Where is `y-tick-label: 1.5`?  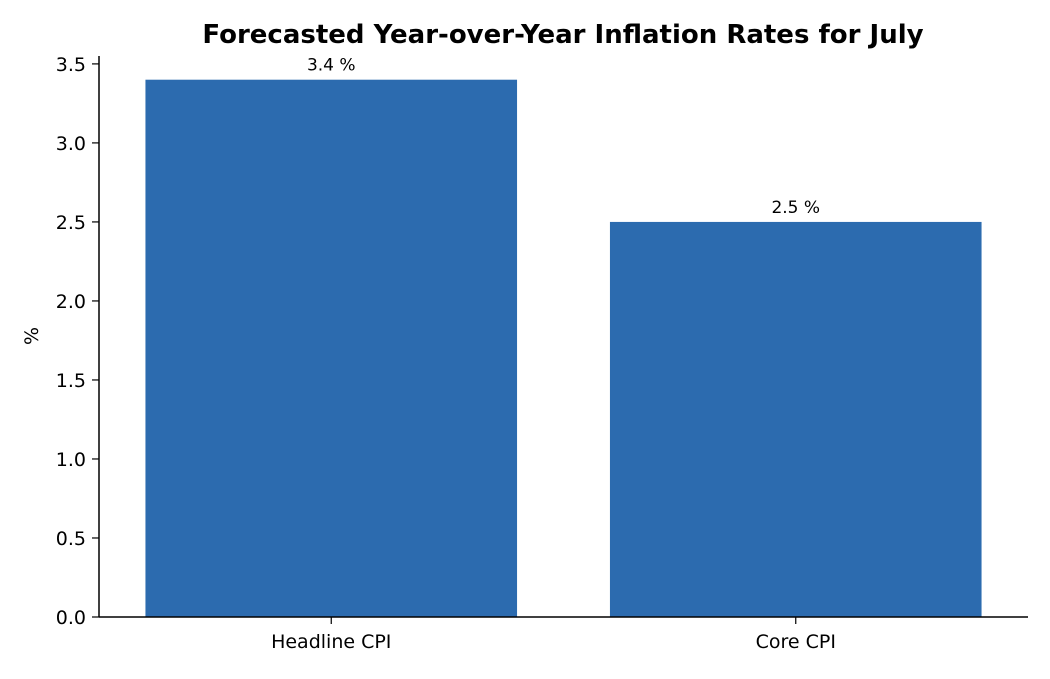
y-tick-label: 1.5 is located at coordinates (71, 381).